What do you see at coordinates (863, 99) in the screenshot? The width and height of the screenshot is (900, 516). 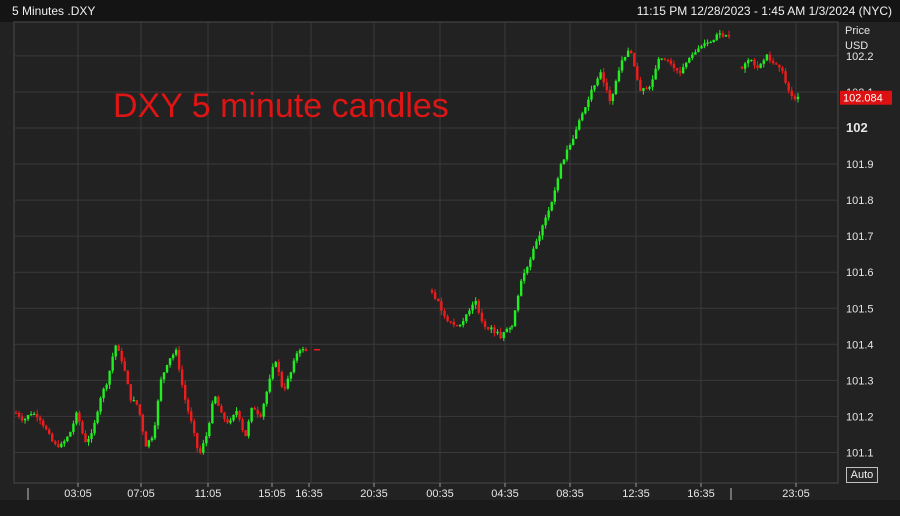 I see `last-price-label: 102.084` at bounding box center [863, 99].